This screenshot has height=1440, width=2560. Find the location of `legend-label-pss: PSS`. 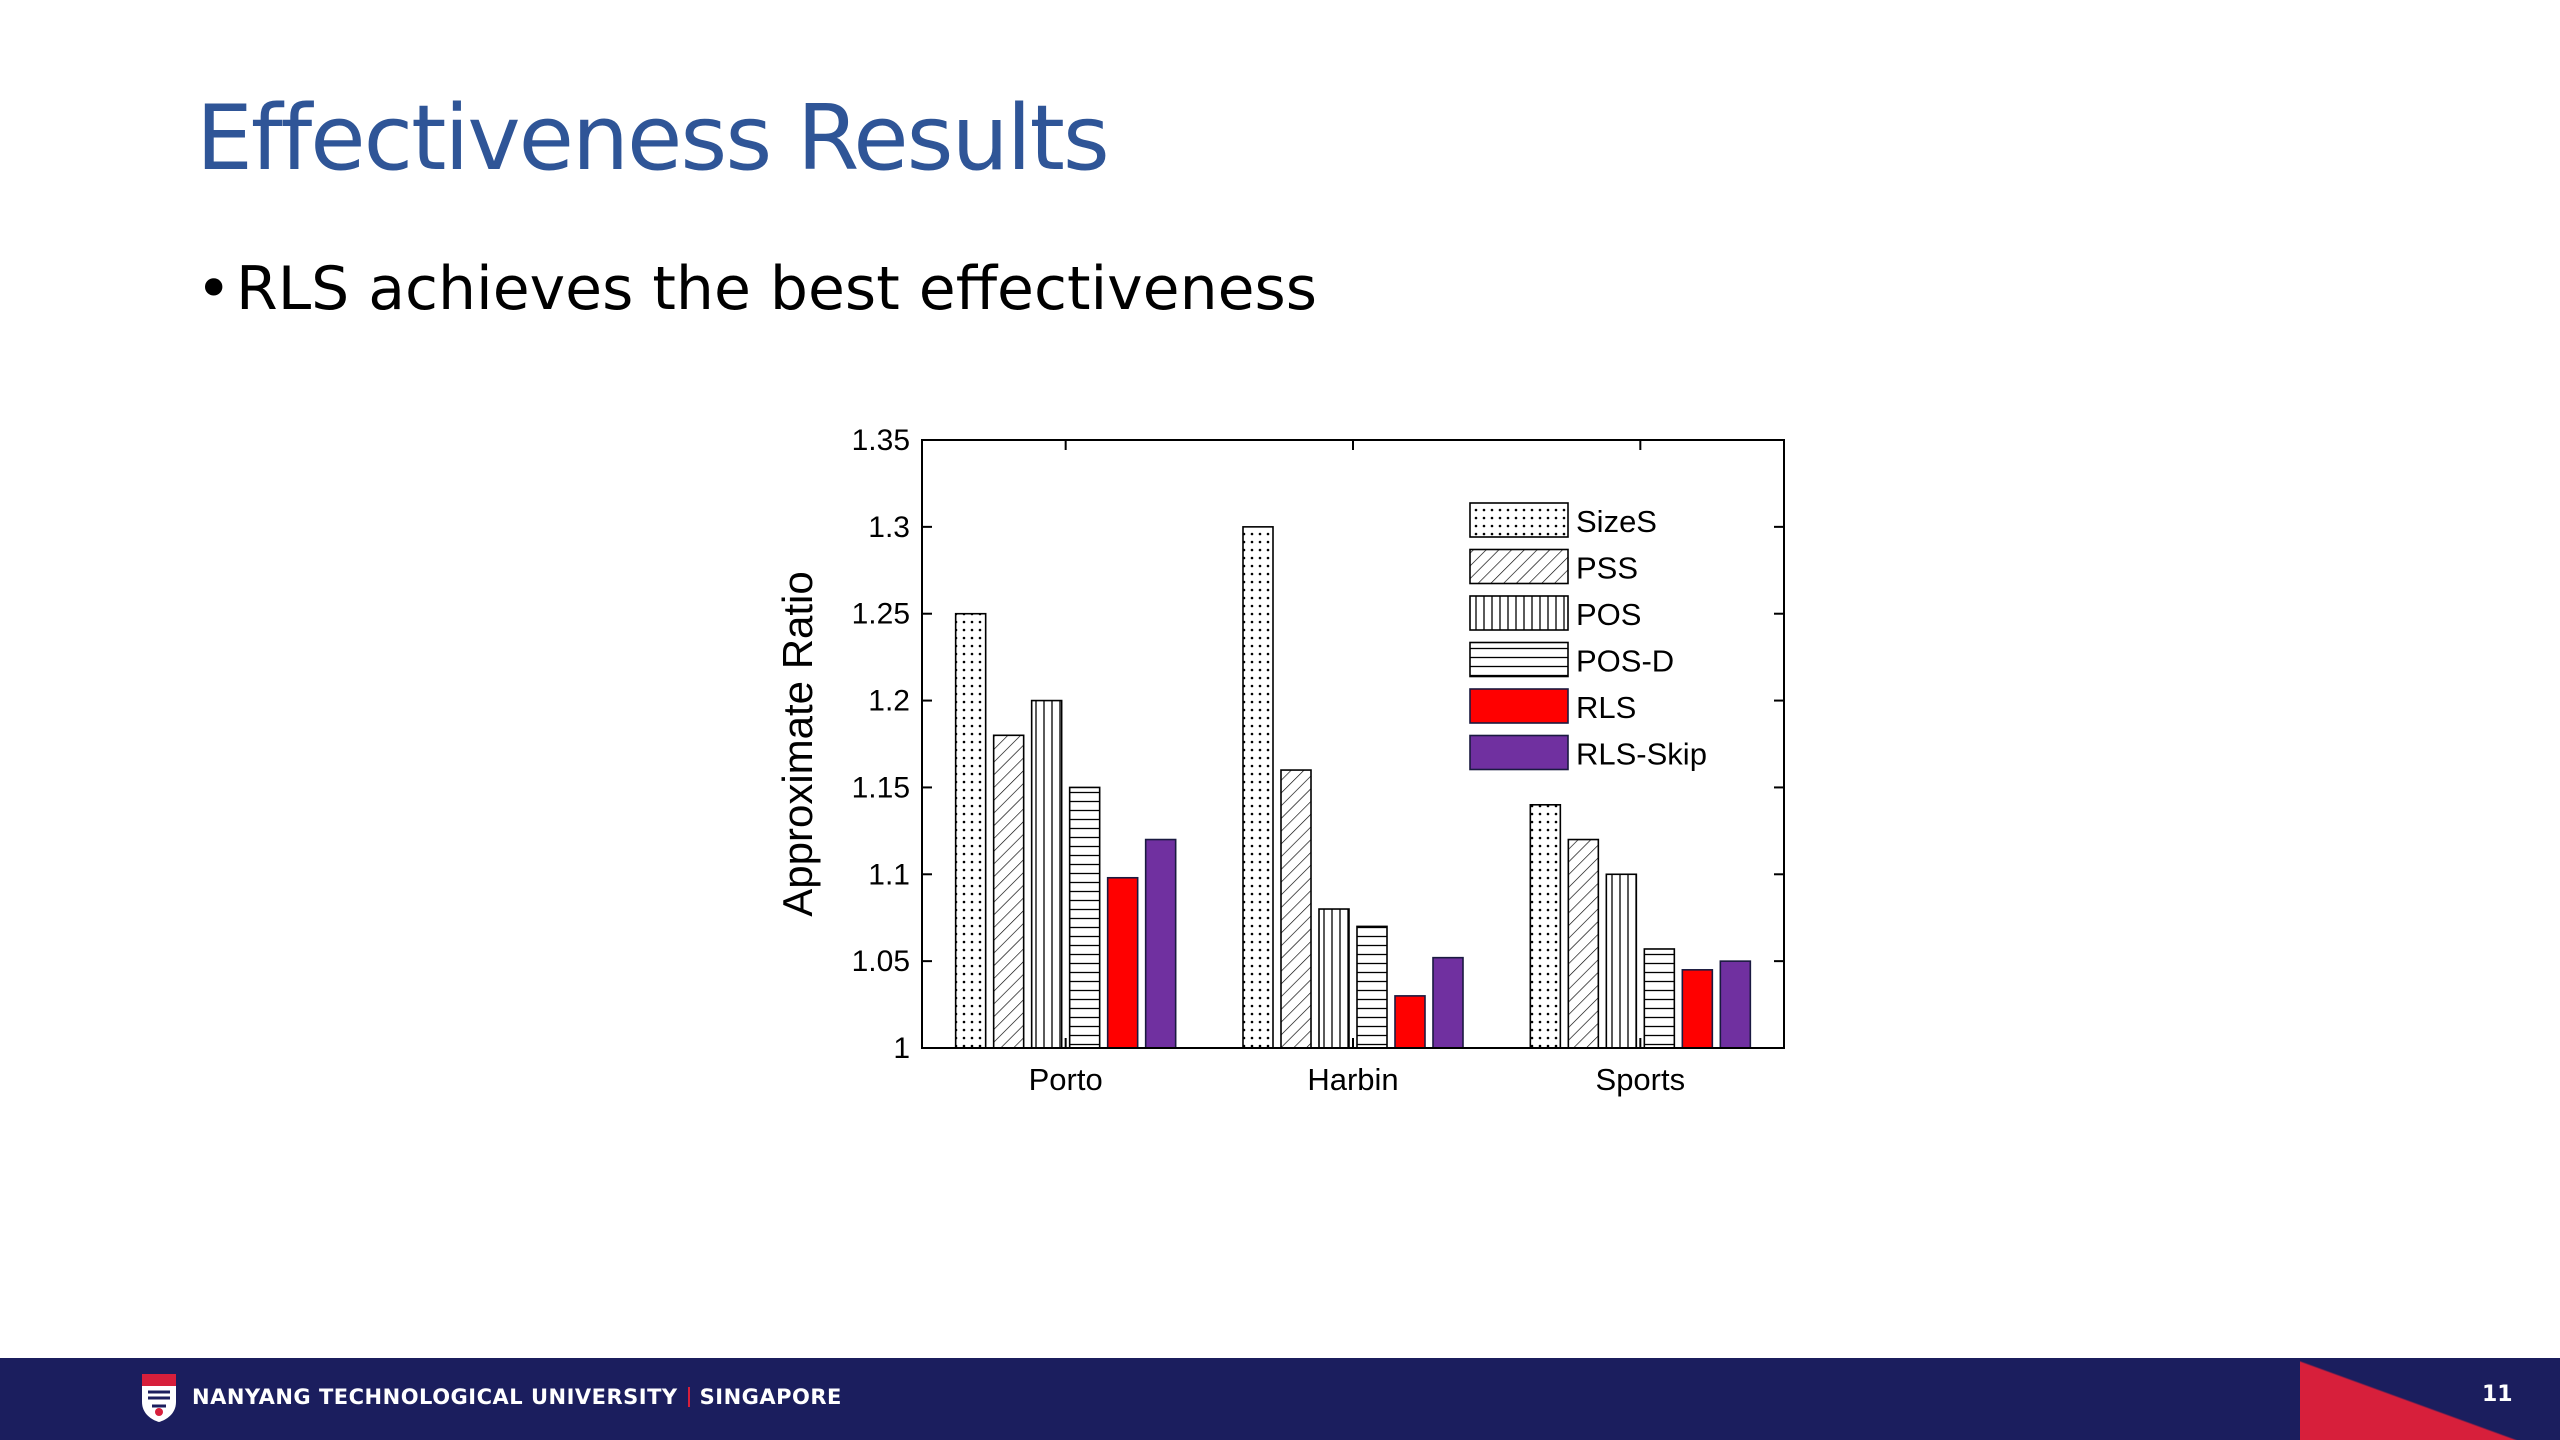

legend-label-pss: PSS is located at coordinates (1607, 568).